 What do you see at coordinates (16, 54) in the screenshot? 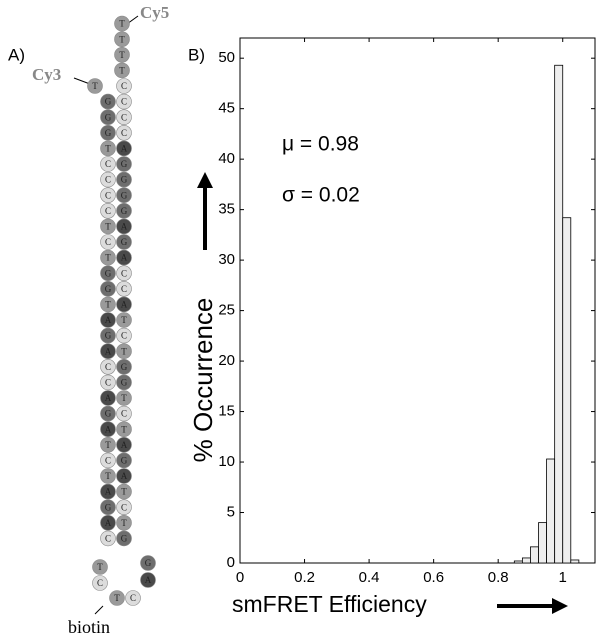
I see `panel-label: A)` at bounding box center [16, 54].